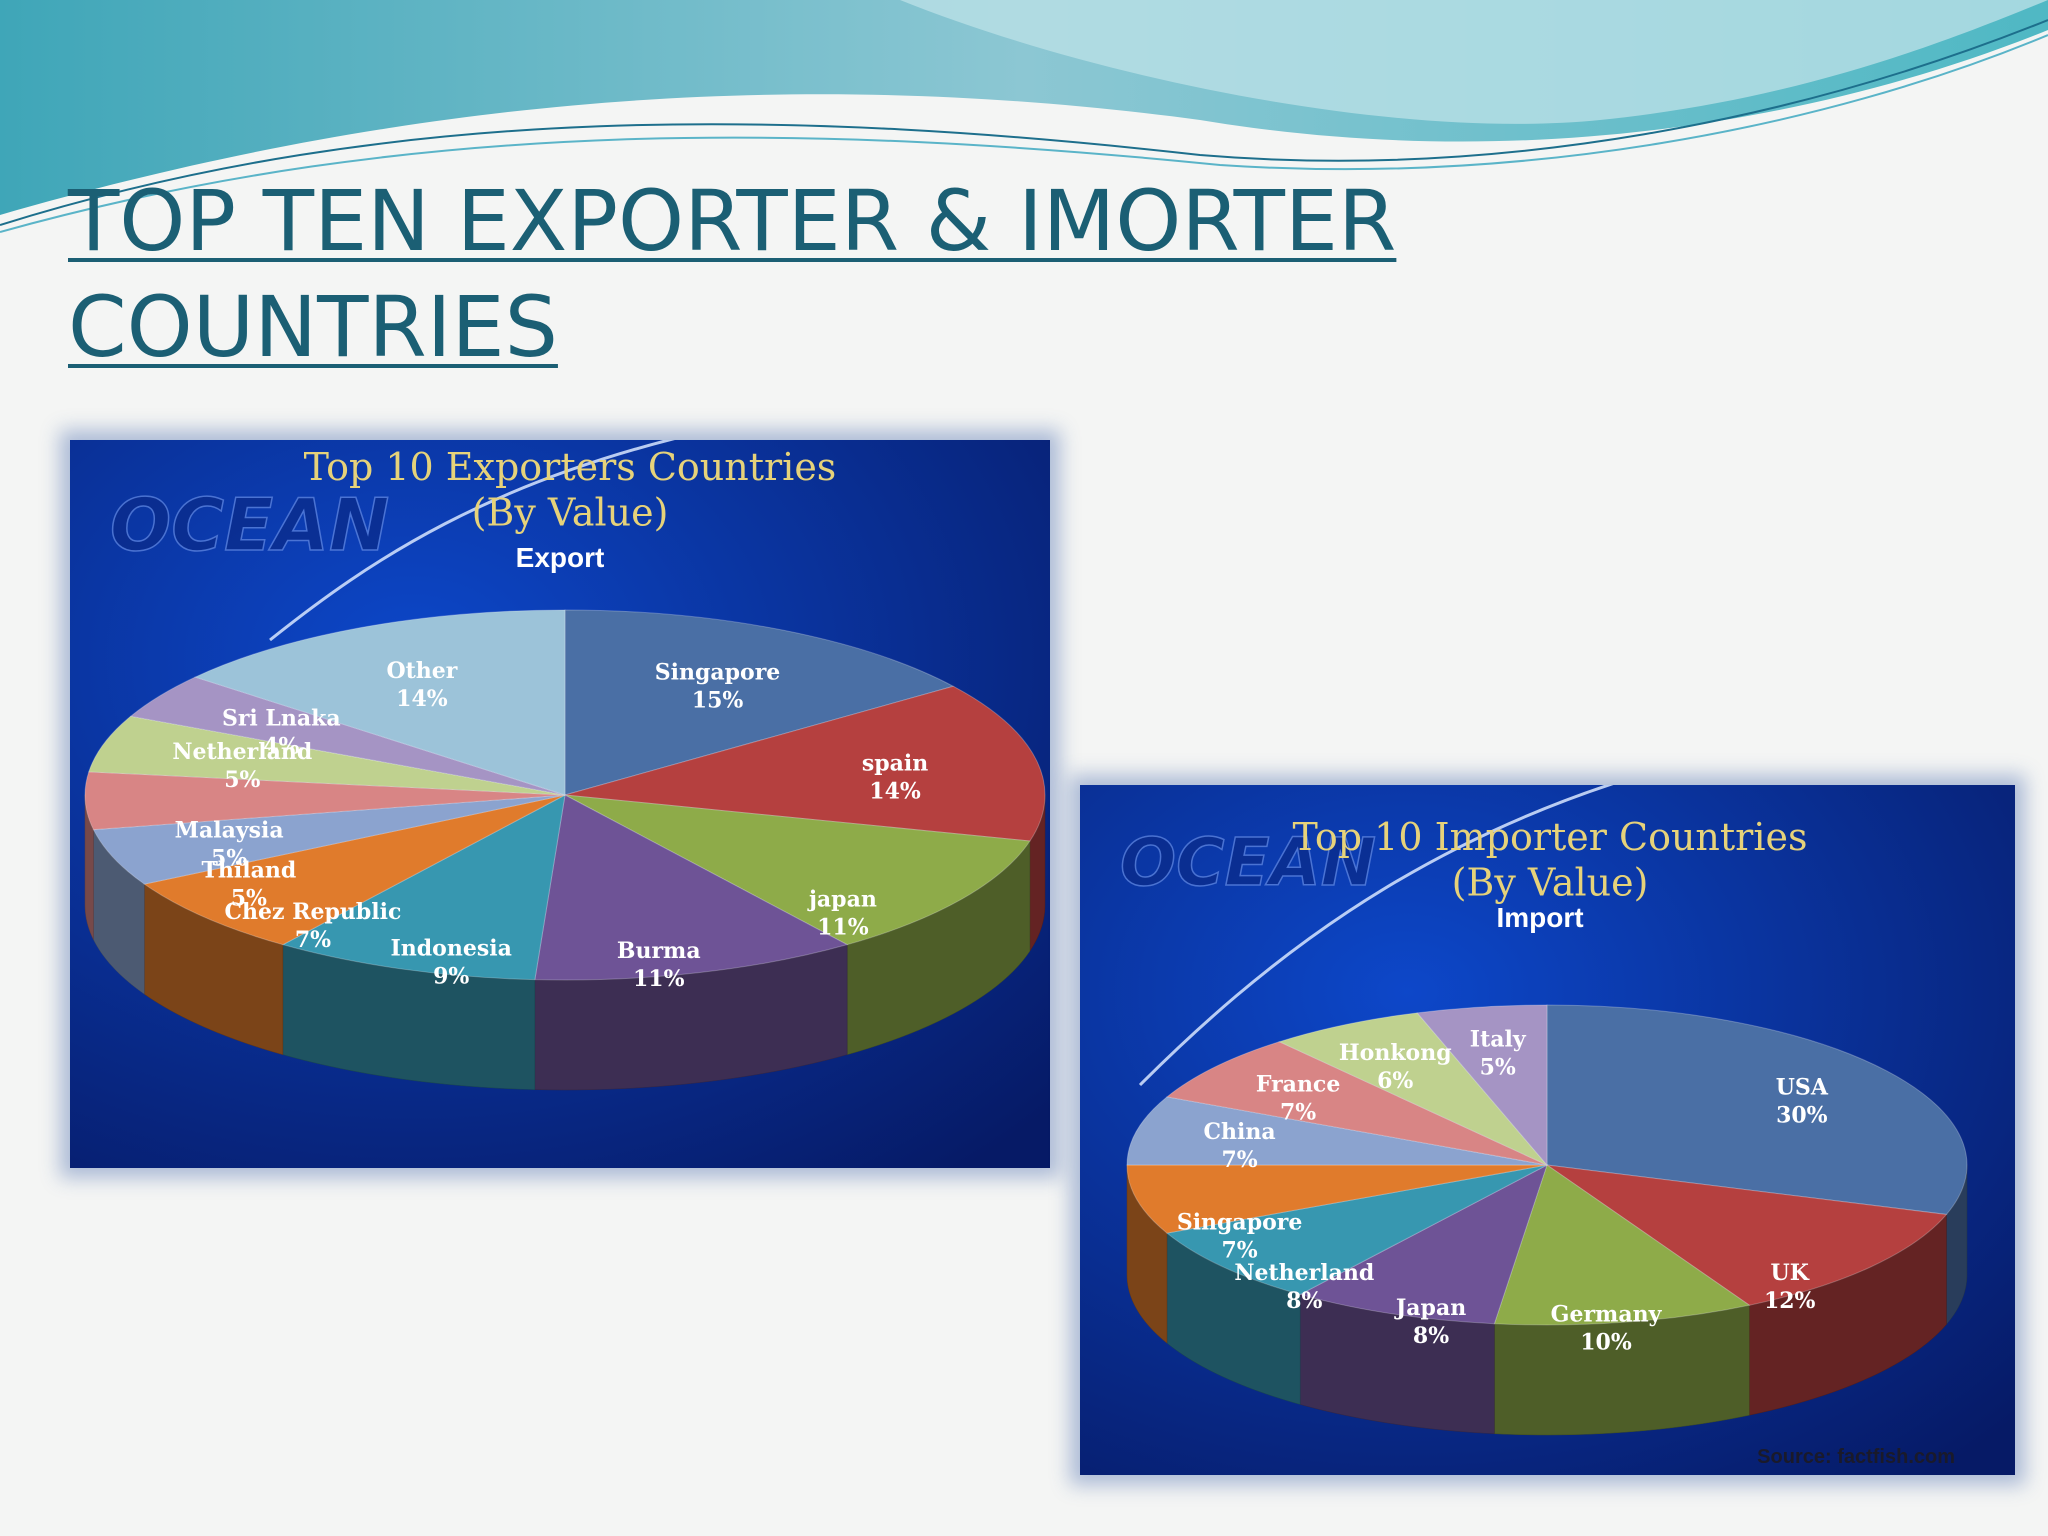 The height and width of the screenshot is (1536, 2048). Describe the element at coordinates (1607, 1314) in the screenshot. I see `slice-label-germany: Germany` at that location.